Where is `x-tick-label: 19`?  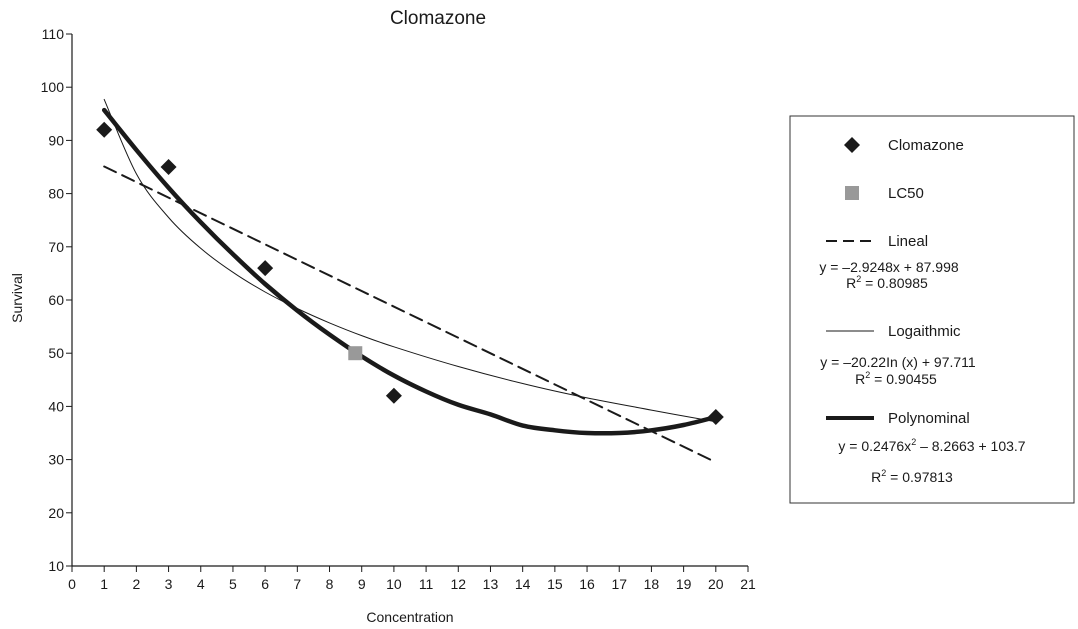
x-tick-label: 19 is located at coordinates (684, 584).